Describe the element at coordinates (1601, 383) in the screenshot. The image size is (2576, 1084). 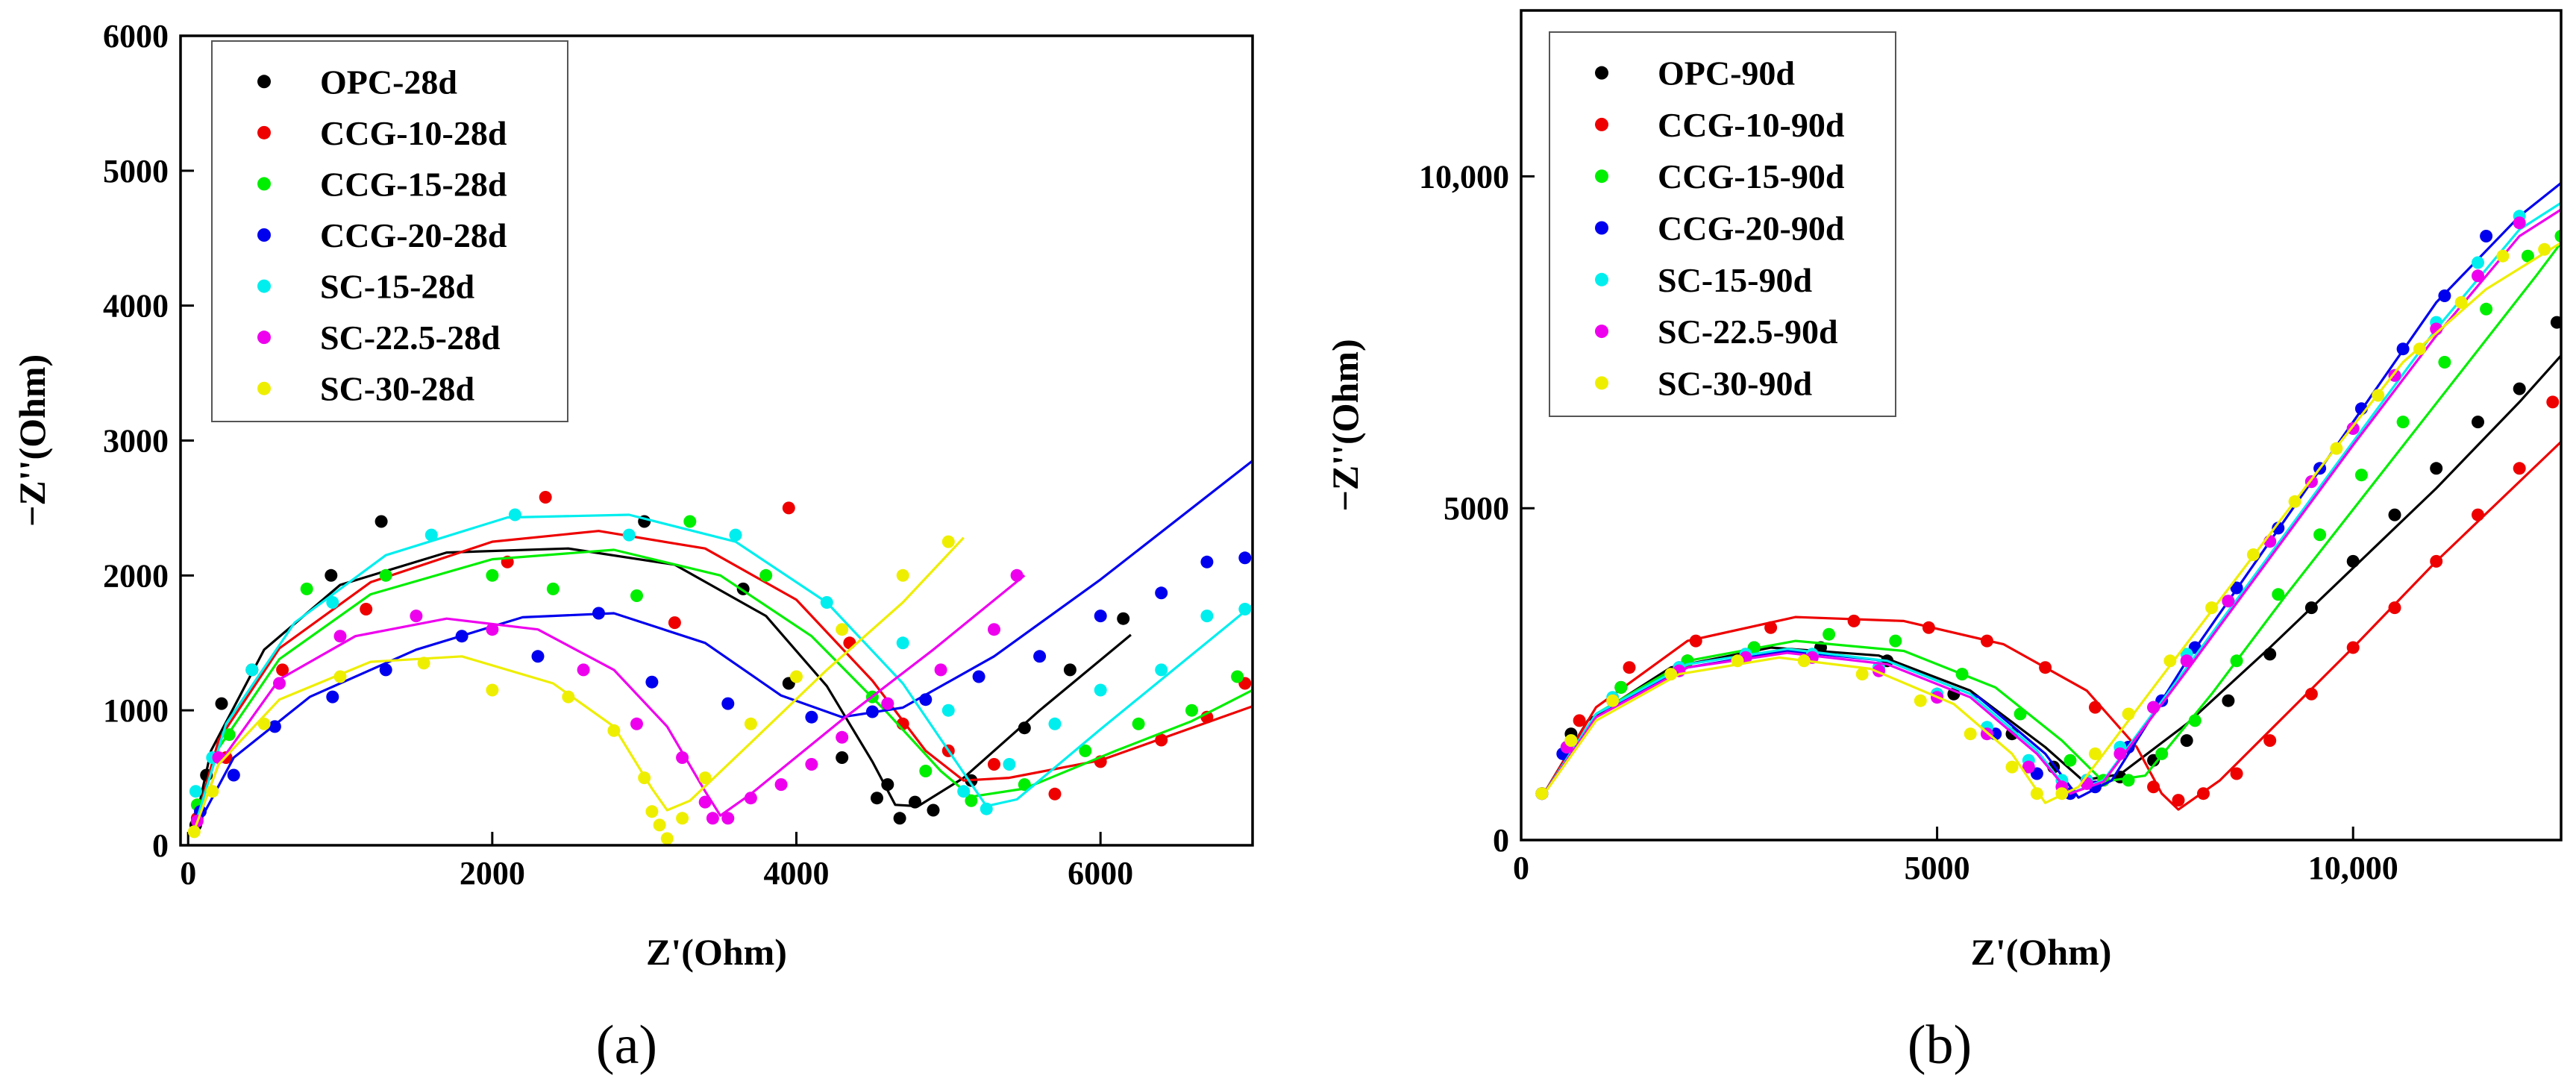
I see `legend-marker-sc-30-90d` at that location.